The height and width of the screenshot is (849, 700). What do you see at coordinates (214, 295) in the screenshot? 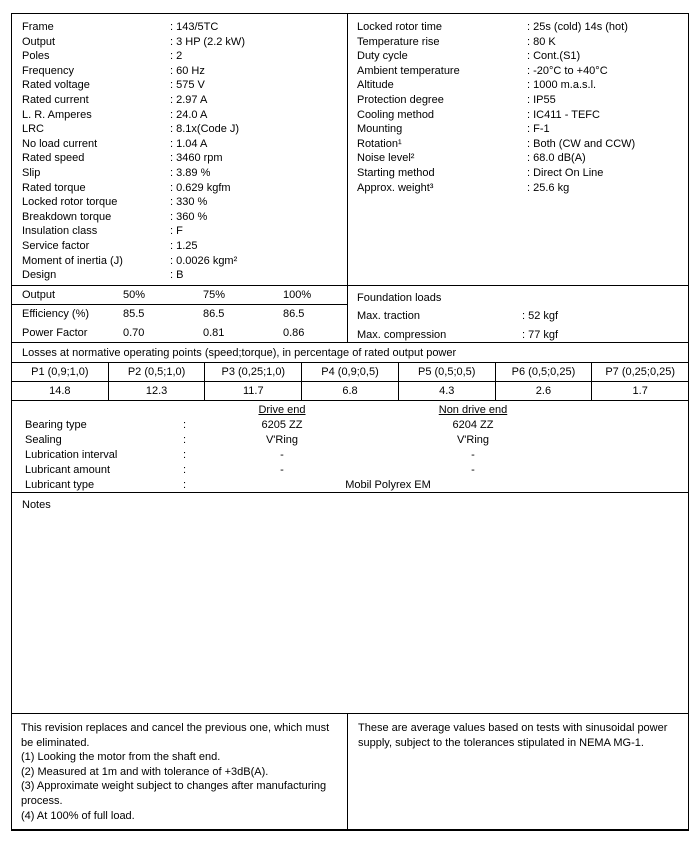
I see `performance-header-75: 75%` at bounding box center [214, 295].